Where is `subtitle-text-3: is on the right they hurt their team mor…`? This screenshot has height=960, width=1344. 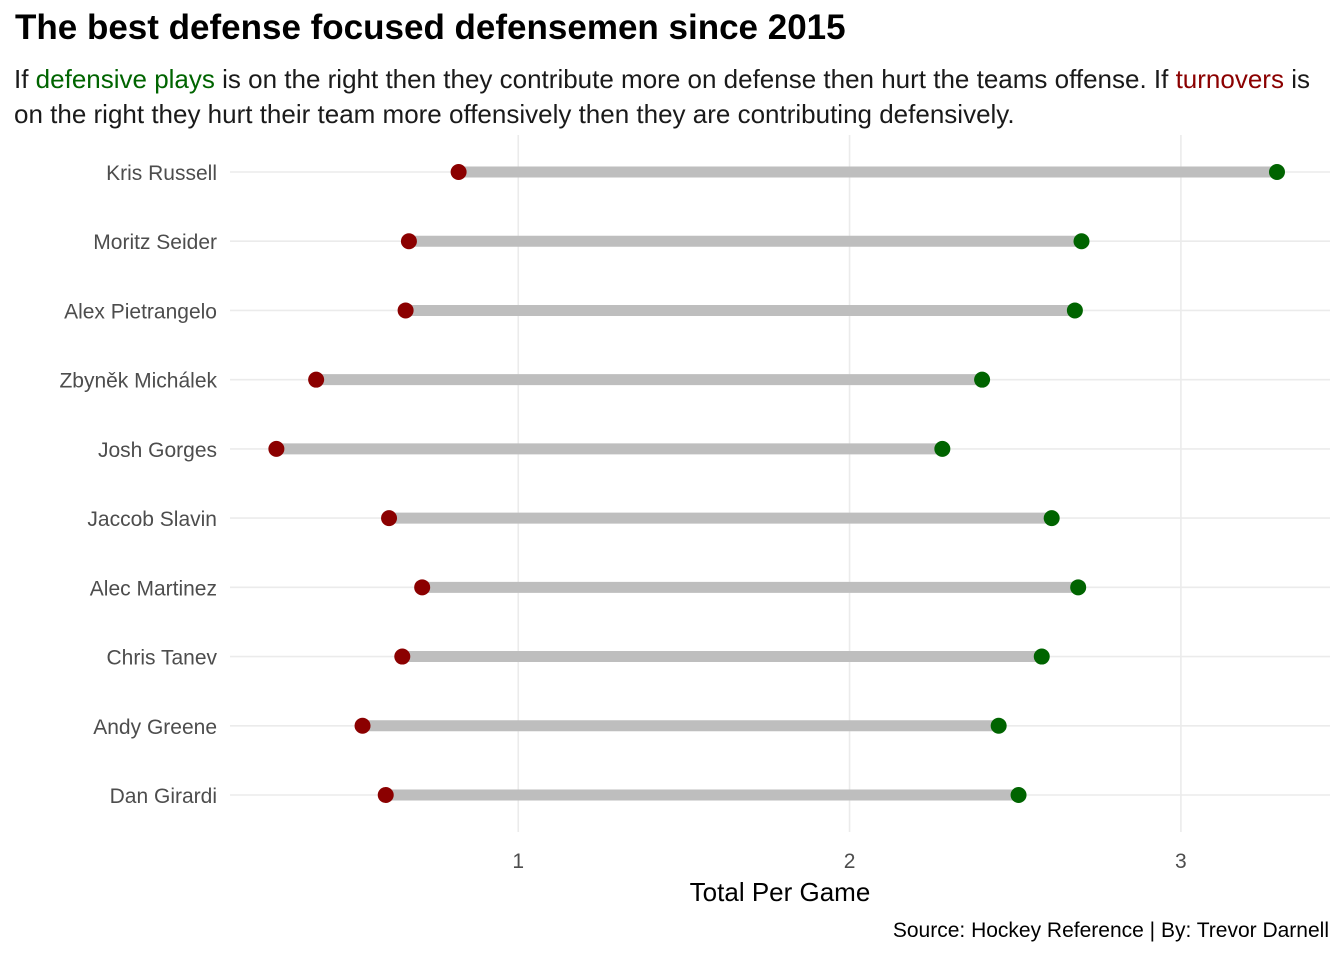
subtitle-text-3: is on the right they hurt their team mor… is located at coordinates (662, 96).